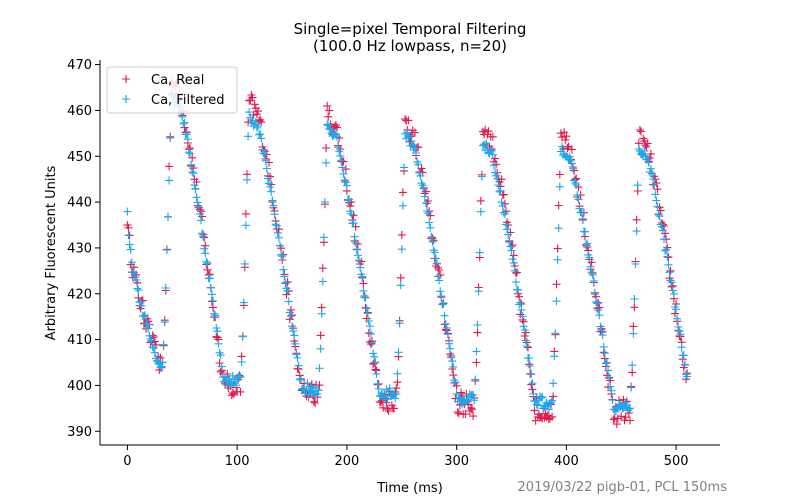 The width and height of the screenshot is (800, 500). Describe the element at coordinates (172, 90) in the screenshot. I see `legend-box` at that location.